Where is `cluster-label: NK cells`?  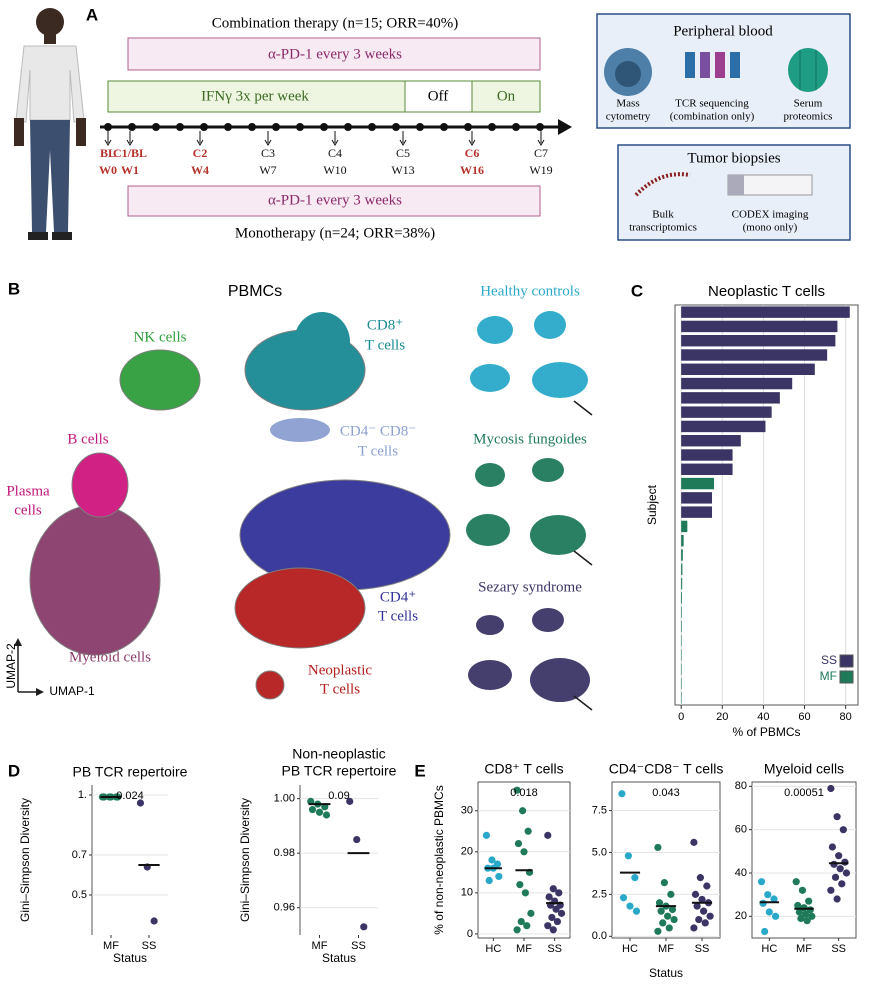 cluster-label: NK cells is located at coordinates (160, 337).